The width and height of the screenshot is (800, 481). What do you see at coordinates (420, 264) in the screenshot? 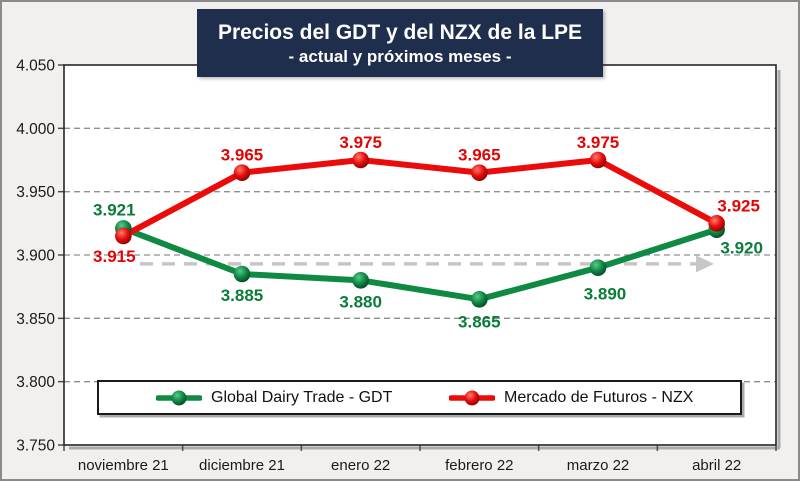
I see `series-line-gdt` at bounding box center [420, 264].